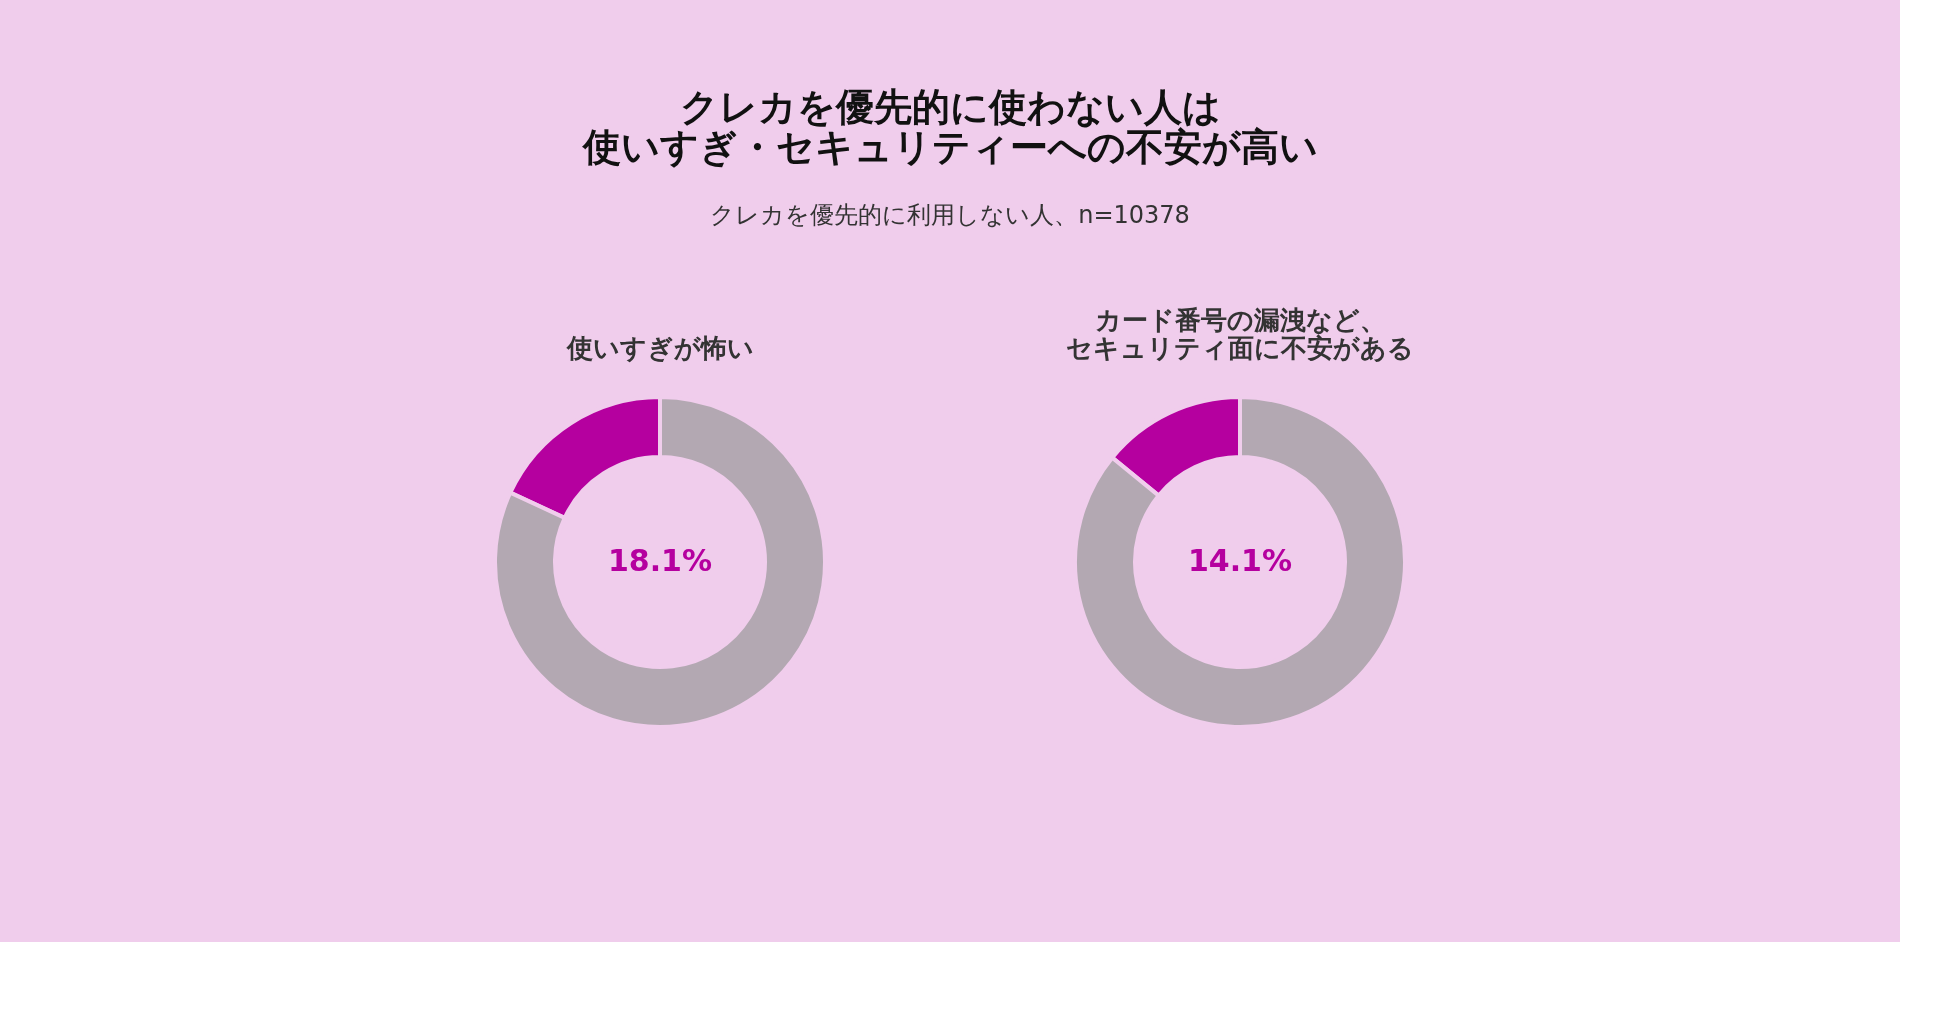 Image resolution: width=1950 pixels, height=1024 pixels. What do you see at coordinates (660, 560) in the screenshot?
I see `data-label: 18.1%` at bounding box center [660, 560].